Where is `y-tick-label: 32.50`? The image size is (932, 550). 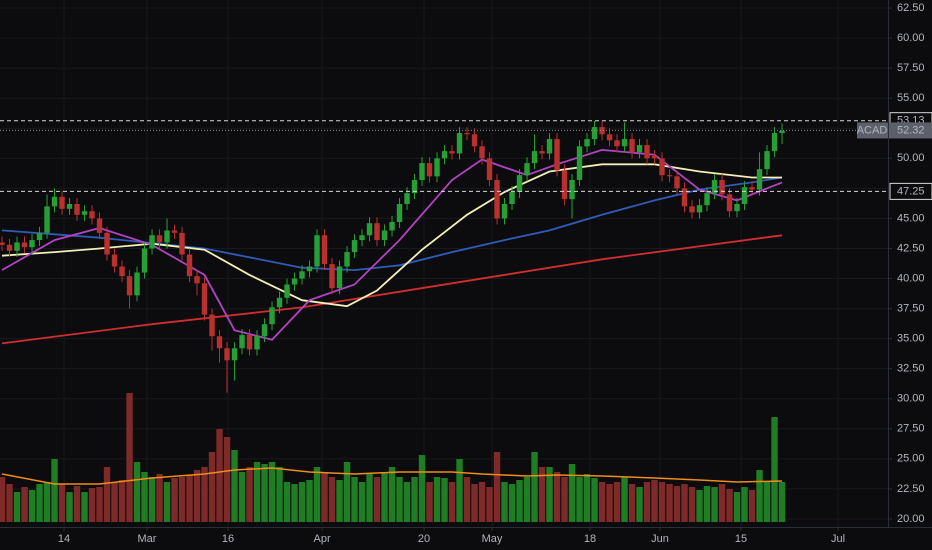
y-tick-label: 32.50 is located at coordinates (911, 369).